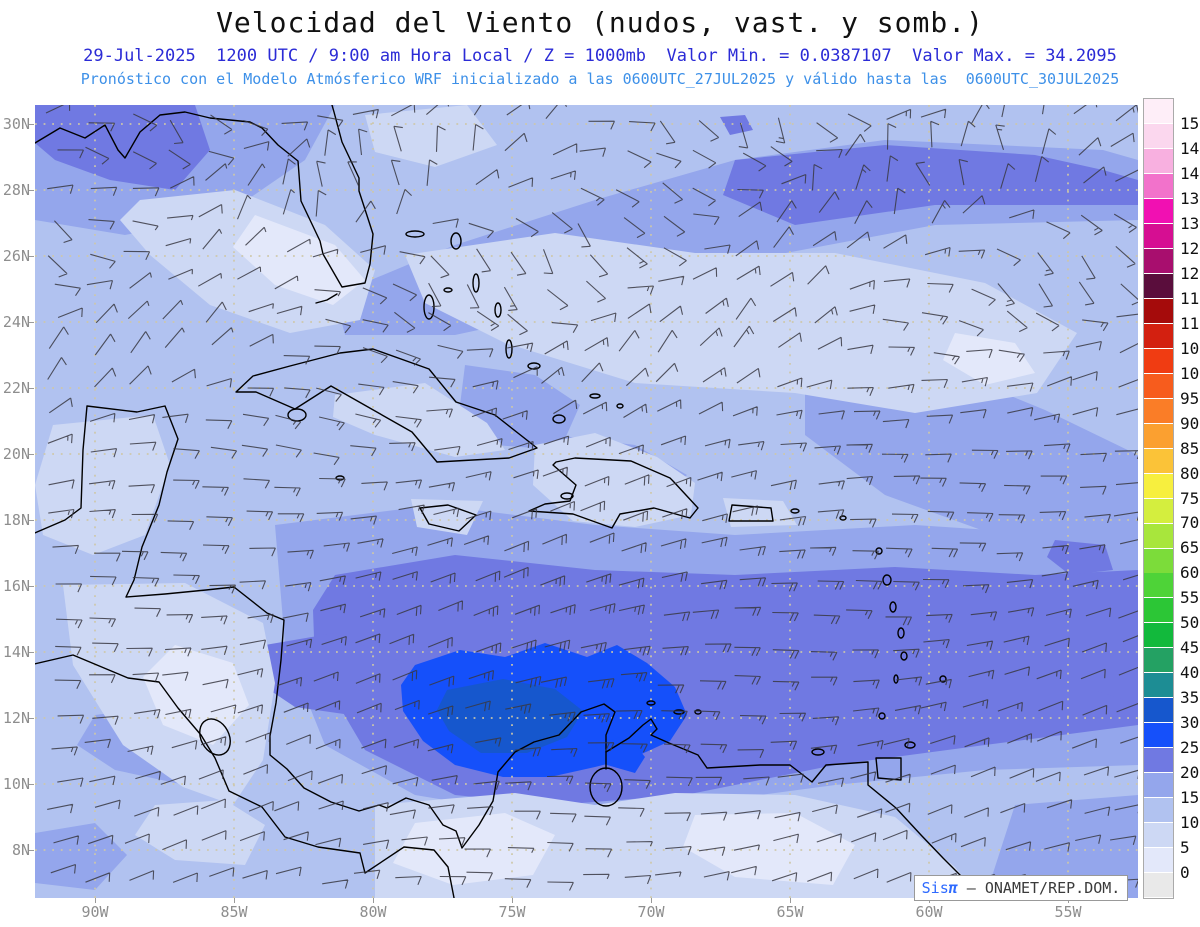  Describe the element at coordinates (1190, 672) in the screenshot. I see `colorbar-tick-label: 40` at that location.